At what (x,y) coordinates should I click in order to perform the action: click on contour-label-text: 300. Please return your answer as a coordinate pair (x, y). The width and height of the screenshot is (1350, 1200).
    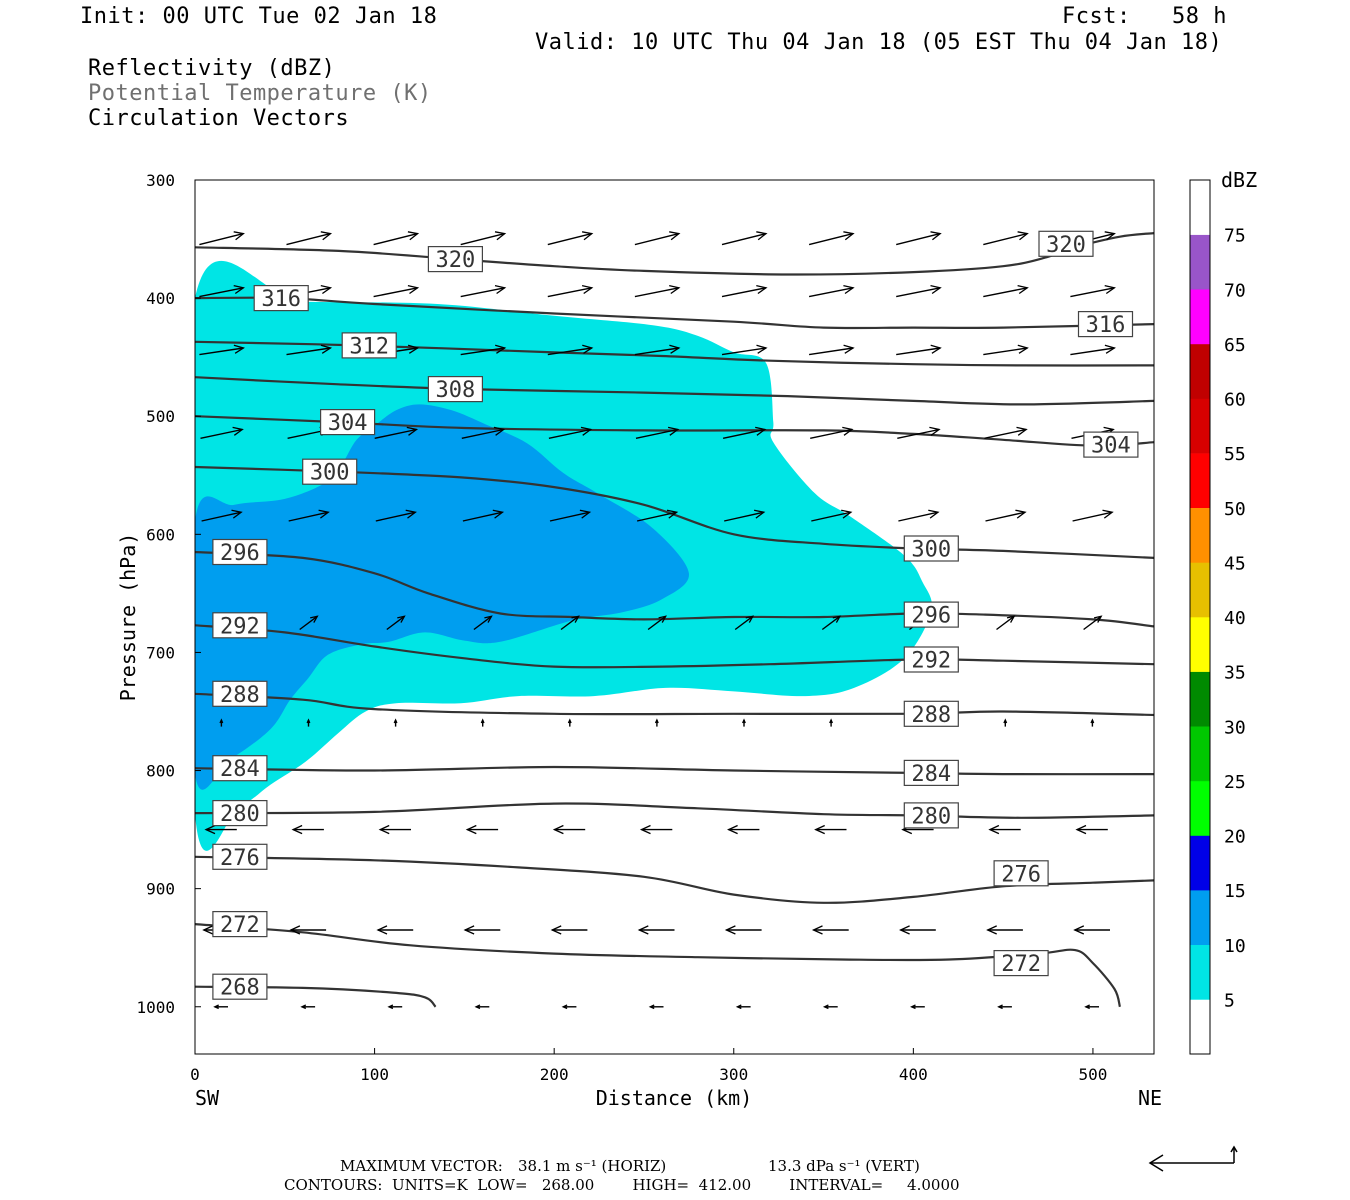
    Looking at the image, I should click on (931, 550).